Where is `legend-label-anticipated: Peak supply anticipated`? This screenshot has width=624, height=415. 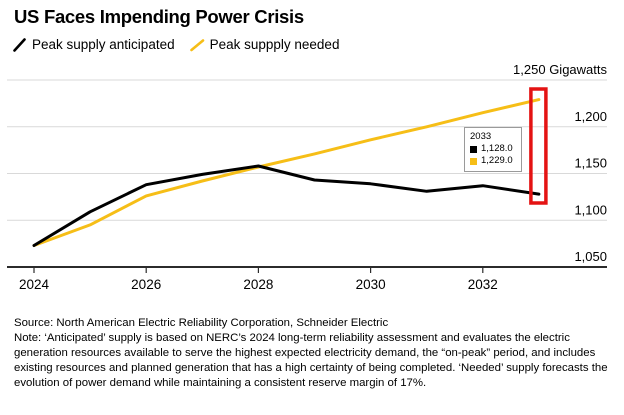 legend-label-anticipated: Peak supply anticipated is located at coordinates (103, 44).